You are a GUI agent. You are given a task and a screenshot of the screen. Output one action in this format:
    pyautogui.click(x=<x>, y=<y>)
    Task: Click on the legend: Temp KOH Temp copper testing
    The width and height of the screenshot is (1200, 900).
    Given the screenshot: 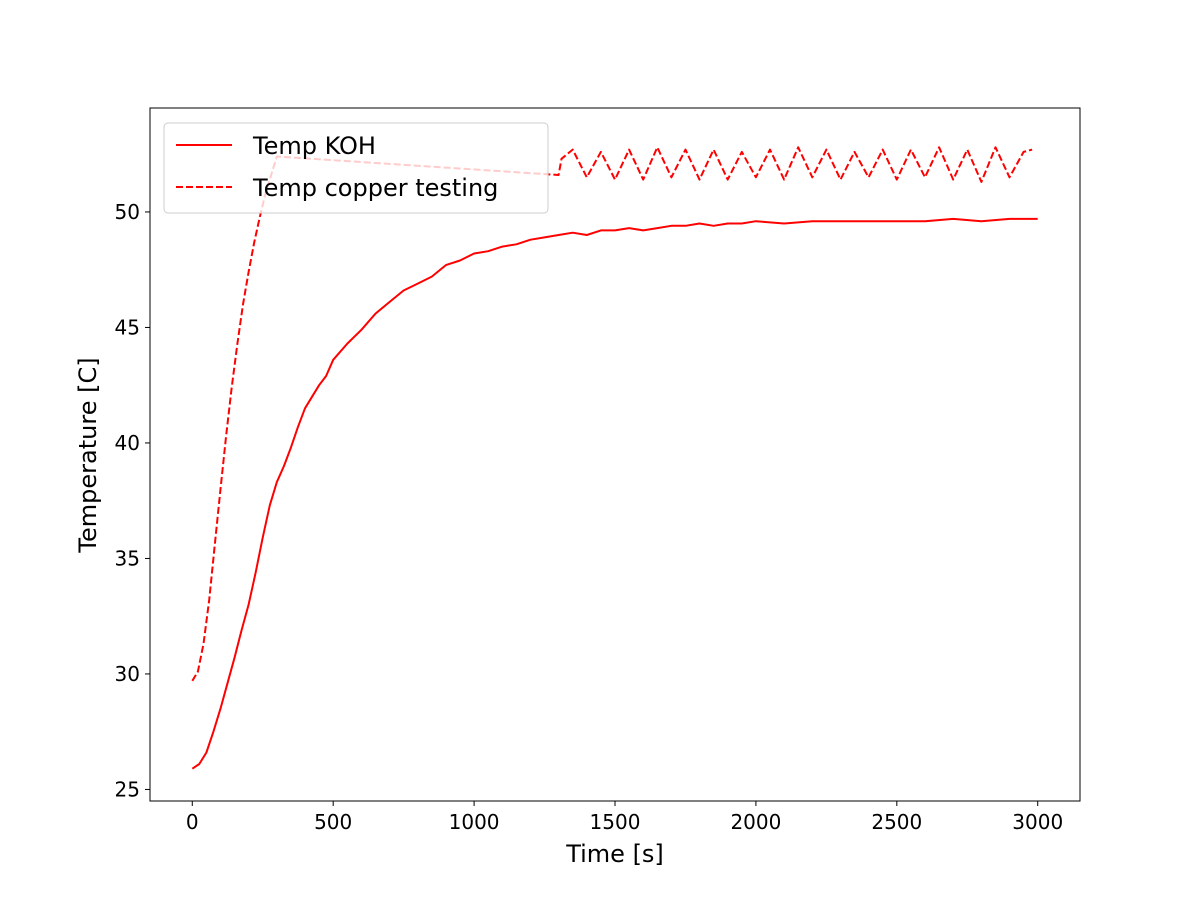 What is the action you would take?
    pyautogui.click(x=356, y=168)
    